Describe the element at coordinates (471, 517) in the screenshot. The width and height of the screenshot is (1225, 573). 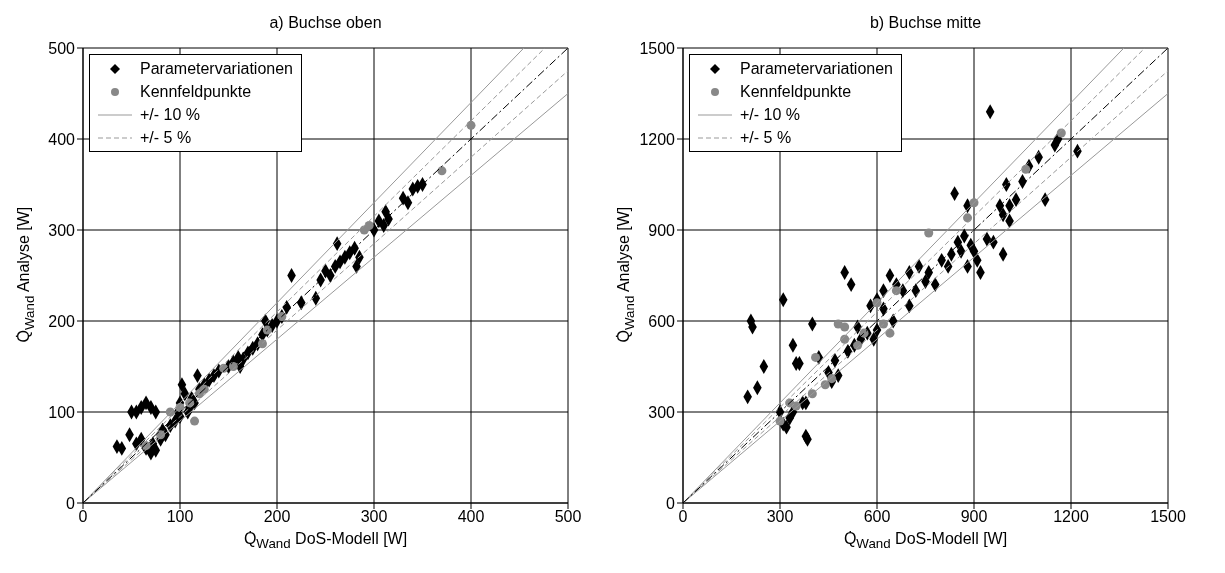
I see `x-tick-label: 400` at that location.